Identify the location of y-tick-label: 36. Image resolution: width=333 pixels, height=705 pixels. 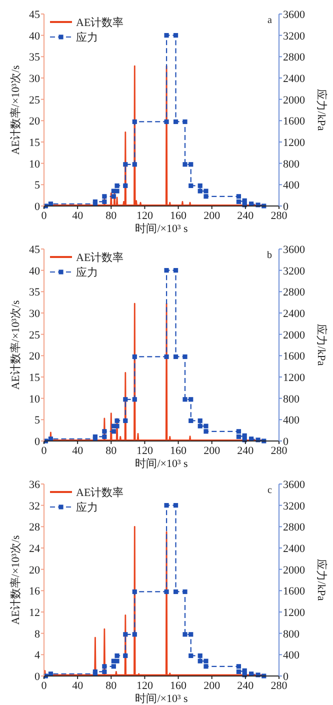
(34, 485).